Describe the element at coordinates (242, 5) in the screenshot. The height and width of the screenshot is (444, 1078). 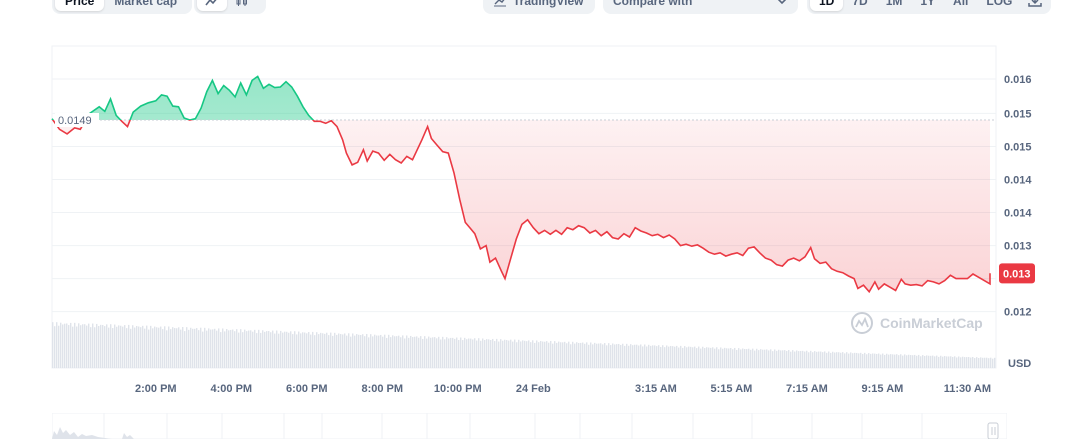
I see `candlestick-icon` at that location.